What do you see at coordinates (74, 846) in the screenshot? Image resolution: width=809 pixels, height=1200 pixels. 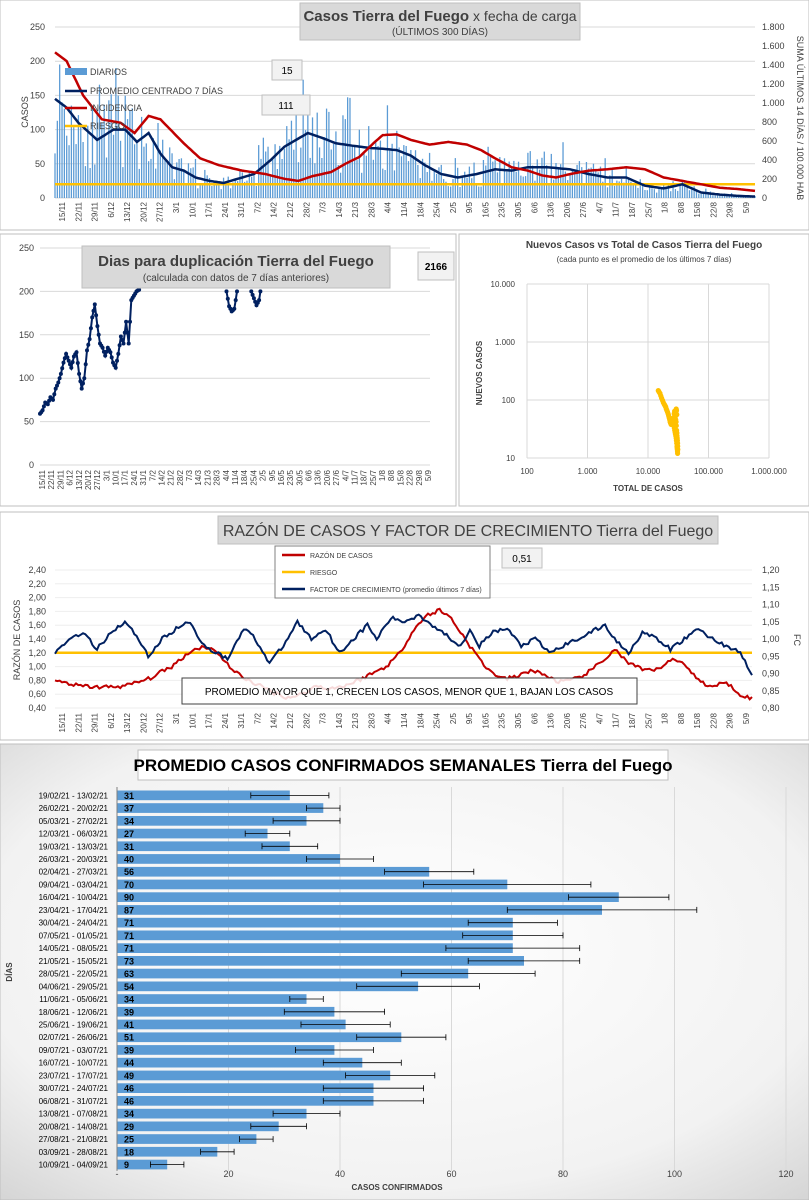 I see `category-label: 19/03/21 - 13/03/21` at bounding box center [74, 846].